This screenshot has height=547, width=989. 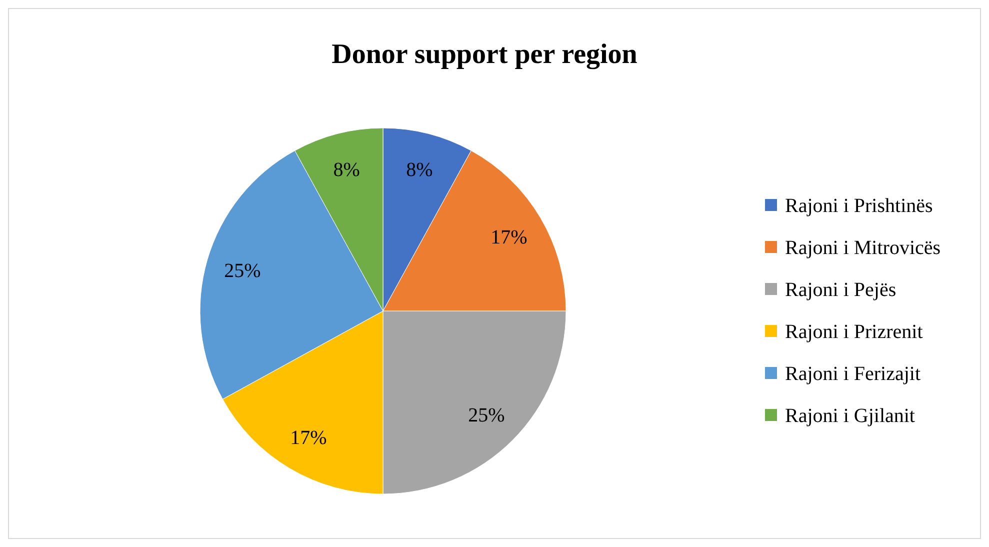 What do you see at coordinates (853, 374) in the screenshot?
I see `legend-label: Rajoni i Ferizajit` at bounding box center [853, 374].